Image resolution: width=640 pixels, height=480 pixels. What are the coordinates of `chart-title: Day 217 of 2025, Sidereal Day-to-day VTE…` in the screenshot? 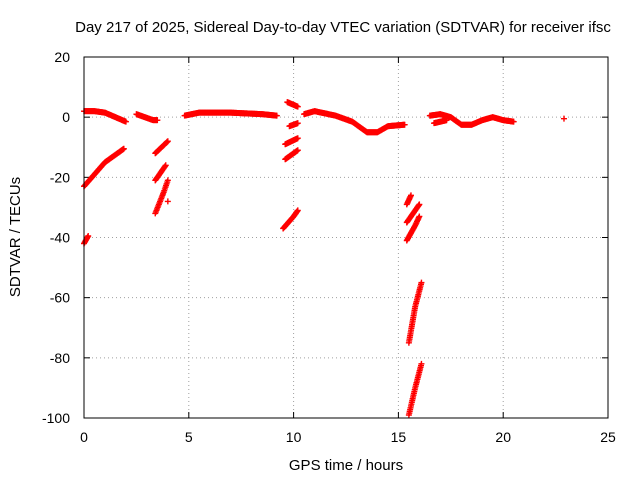 It's located at (343, 27).